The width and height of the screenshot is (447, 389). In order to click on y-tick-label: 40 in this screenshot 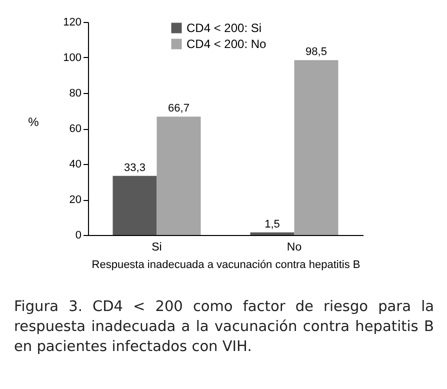, I will do `click(75, 164)`.